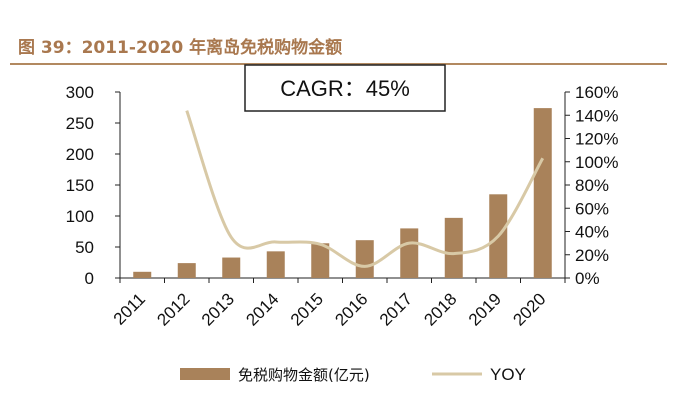 This screenshot has width=677, height=400. I want to click on left-tick-label: 200, so click(80, 154).